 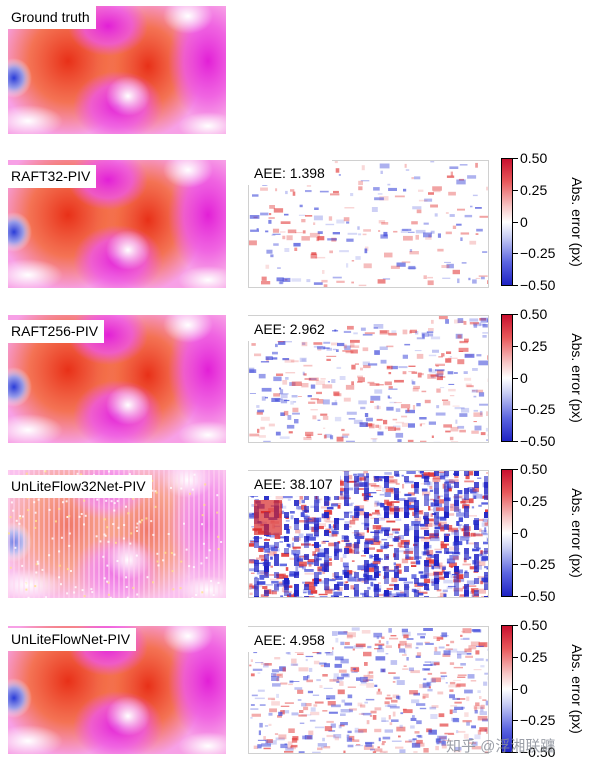 I want to click on panel-label: Ground truth, so click(x=52, y=17).